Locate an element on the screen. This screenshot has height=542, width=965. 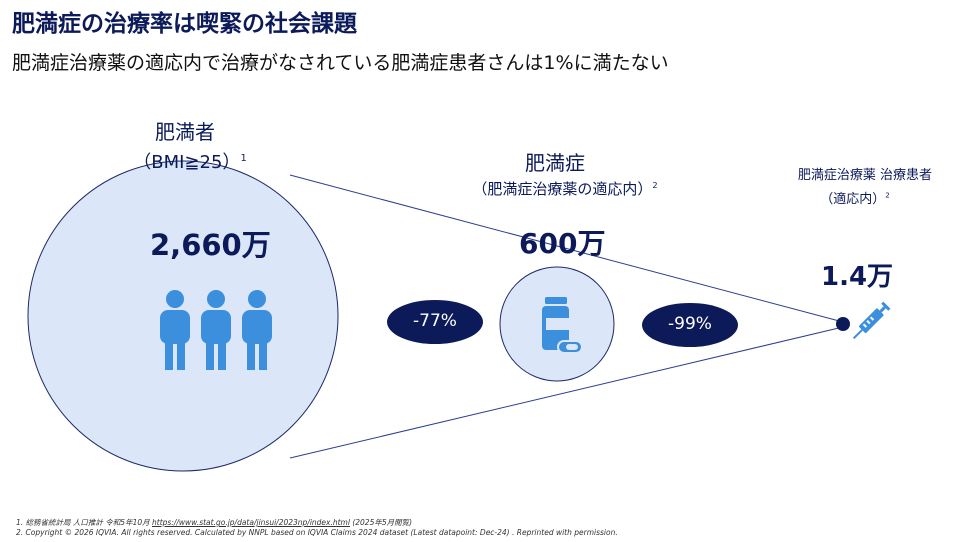
group-1-value: 2,660万 is located at coordinates (210, 245).